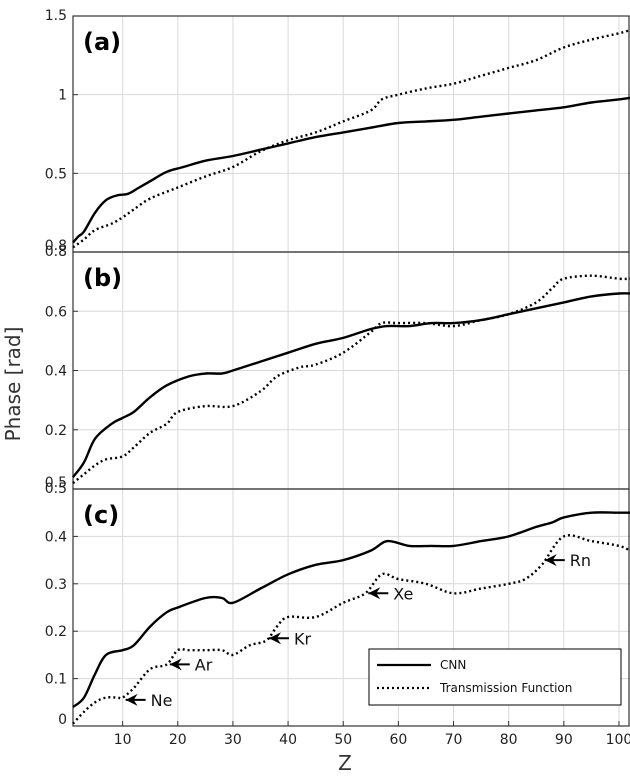 This screenshot has height=778, width=630. I want to click on x-tick-label: 50, so click(343, 740).